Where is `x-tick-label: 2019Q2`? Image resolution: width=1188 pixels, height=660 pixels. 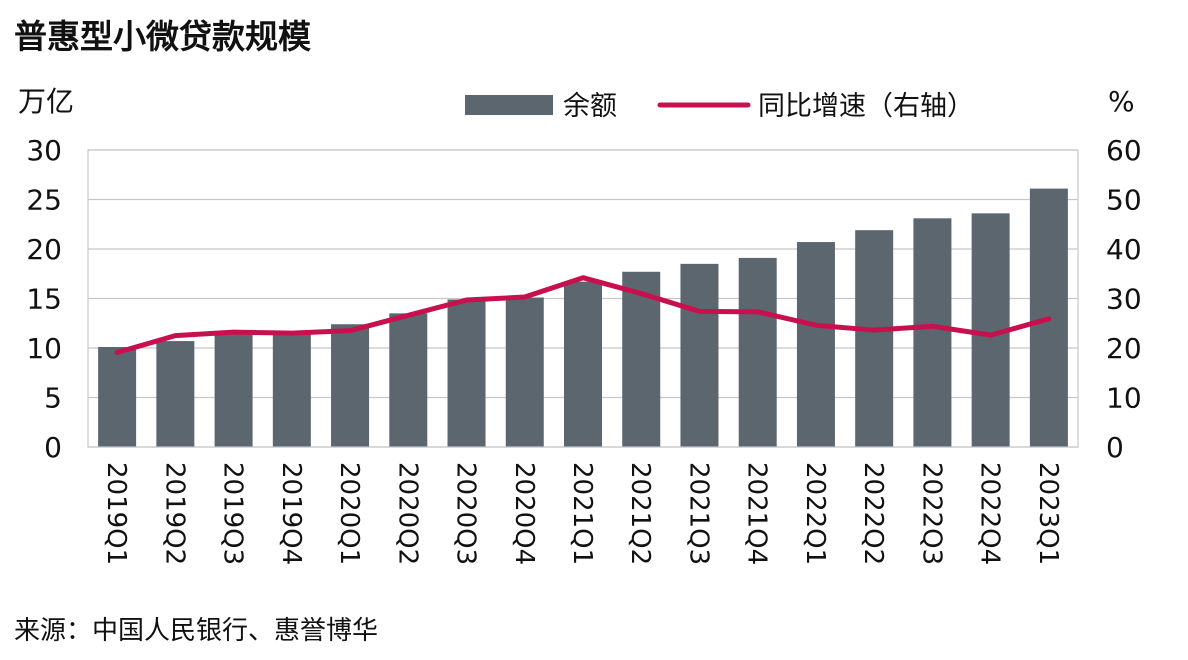 x-tick-label: 2019Q2 is located at coordinates (174, 513).